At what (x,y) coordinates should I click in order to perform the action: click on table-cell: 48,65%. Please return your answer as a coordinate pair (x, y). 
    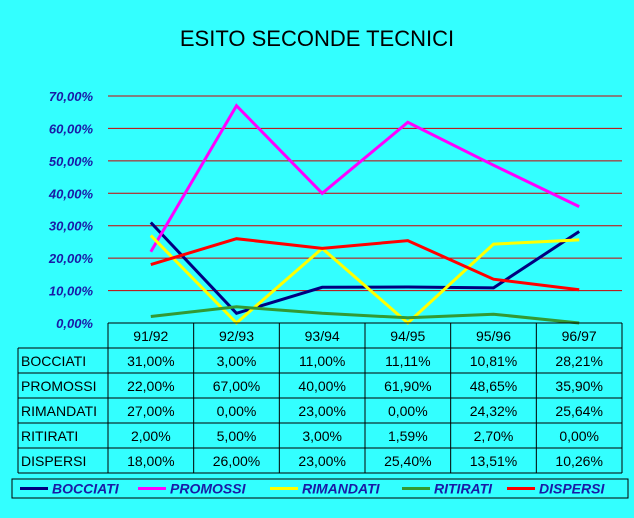
    Looking at the image, I should click on (493, 386).